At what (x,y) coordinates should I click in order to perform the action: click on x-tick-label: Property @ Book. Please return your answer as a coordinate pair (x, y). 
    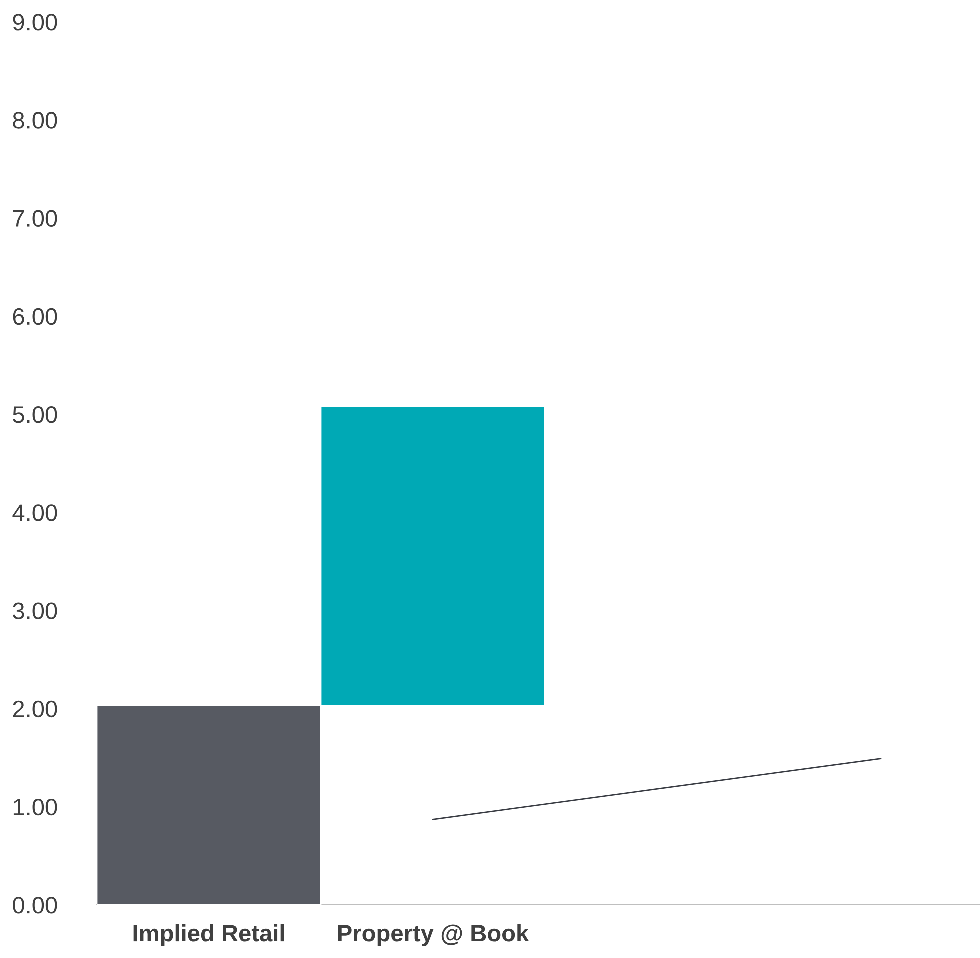
    Looking at the image, I should click on (434, 935).